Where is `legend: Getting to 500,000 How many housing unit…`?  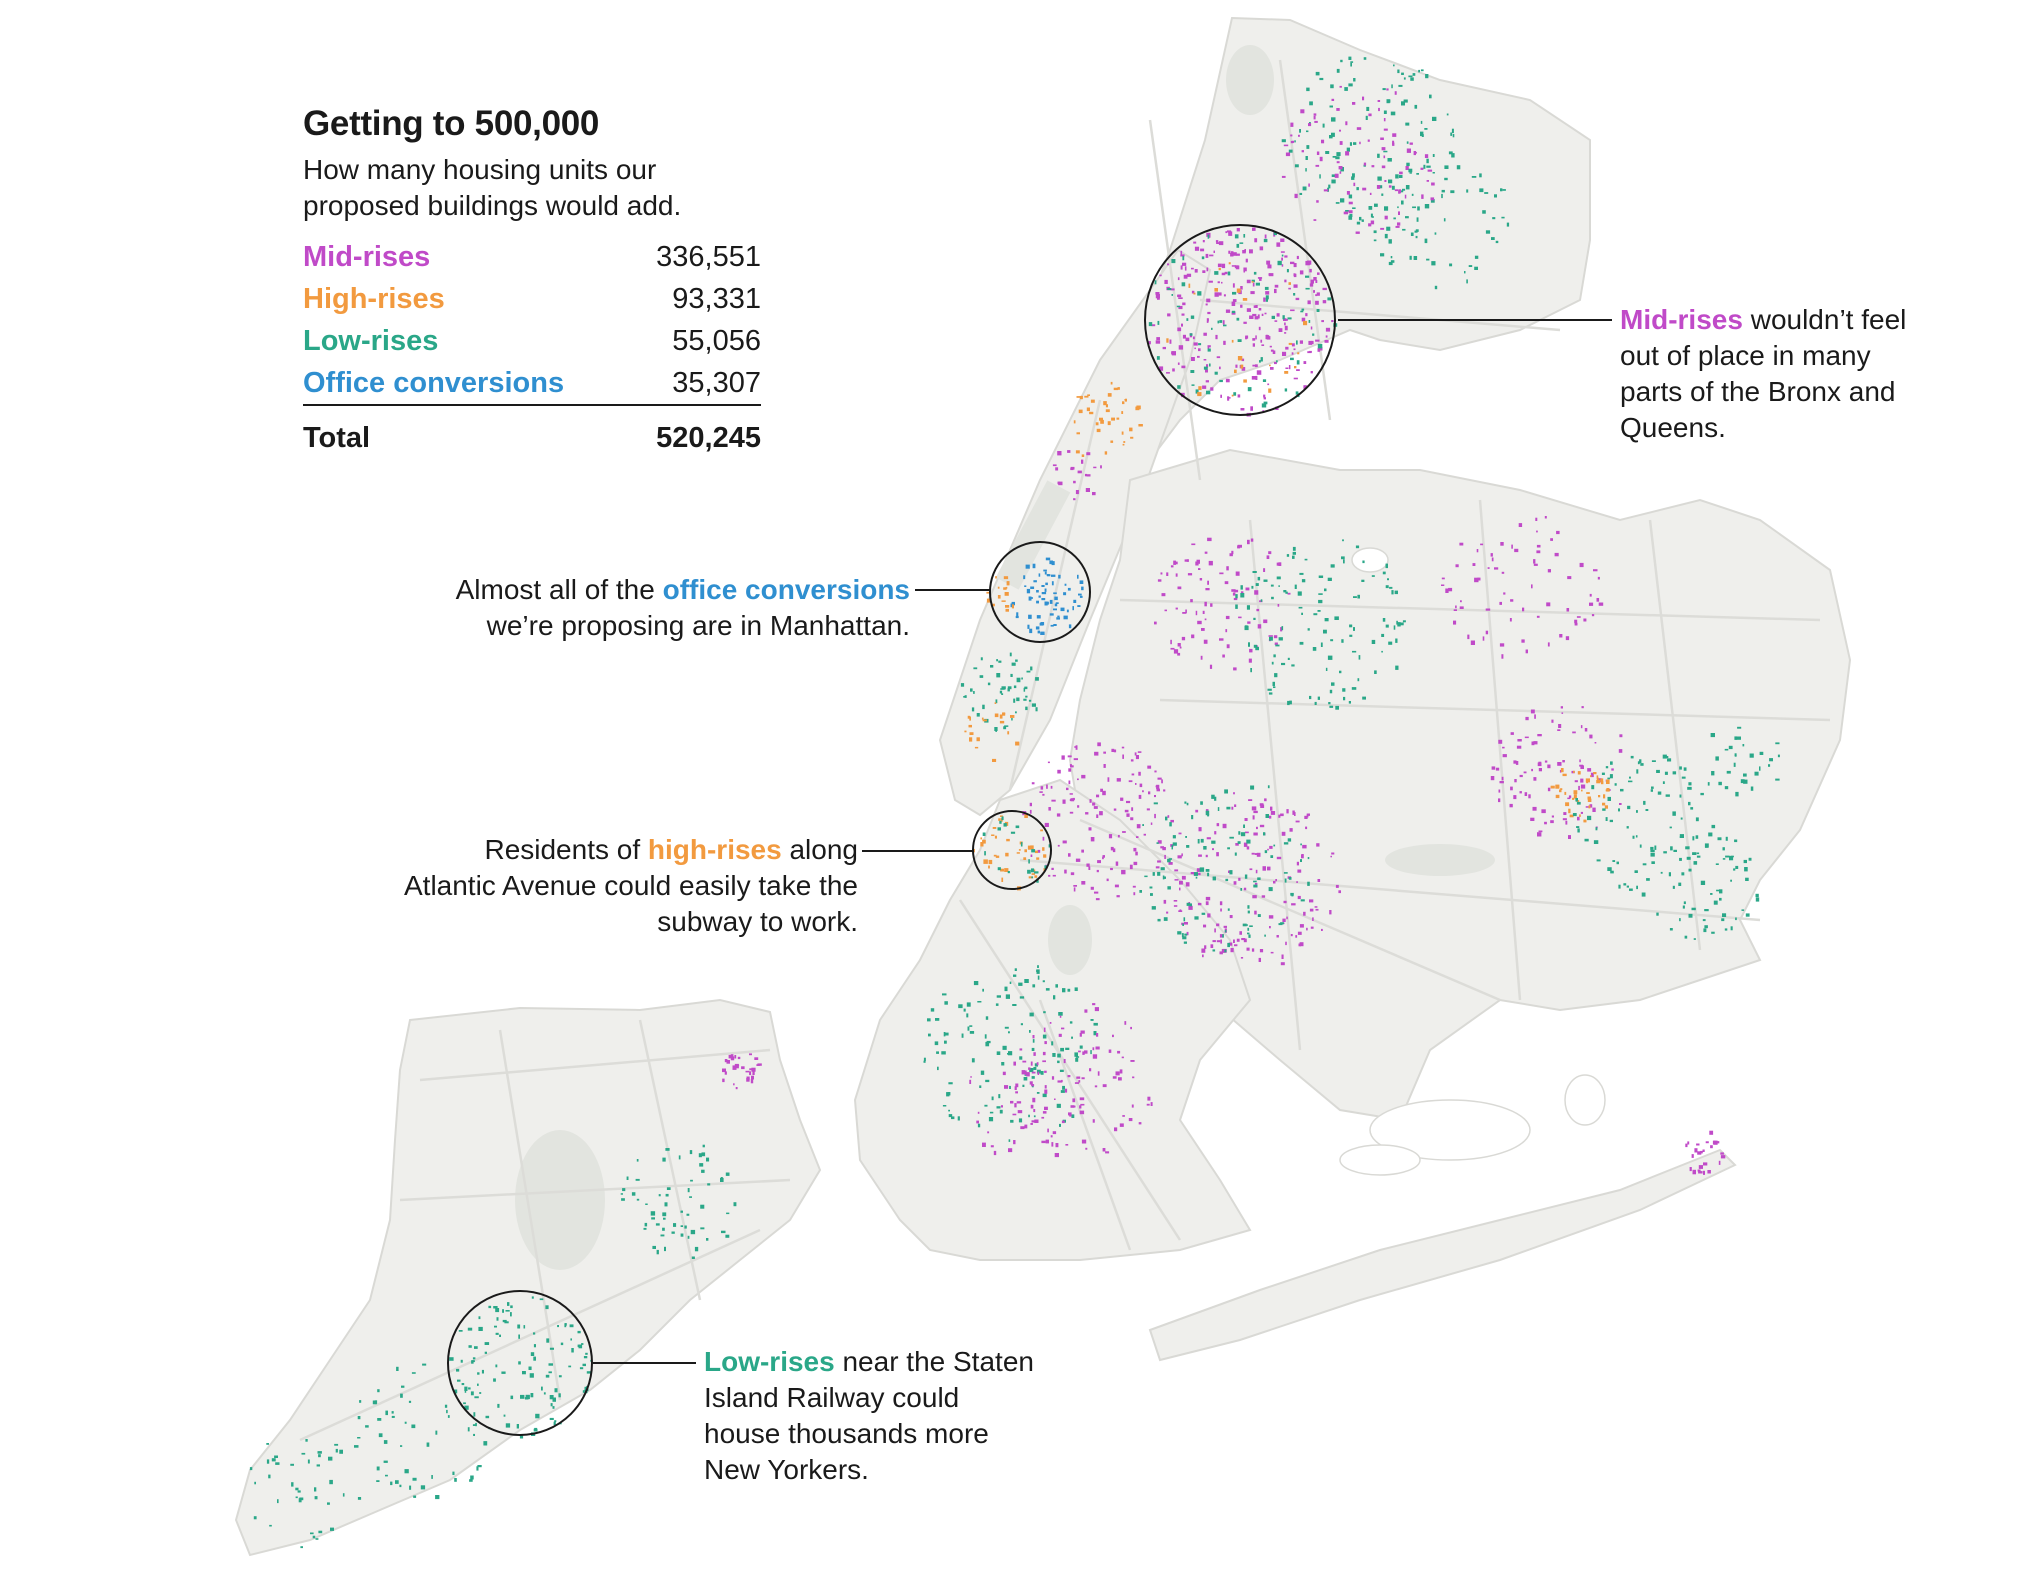 legend: Getting to 500,000 How many housing unit… is located at coordinates (532, 281).